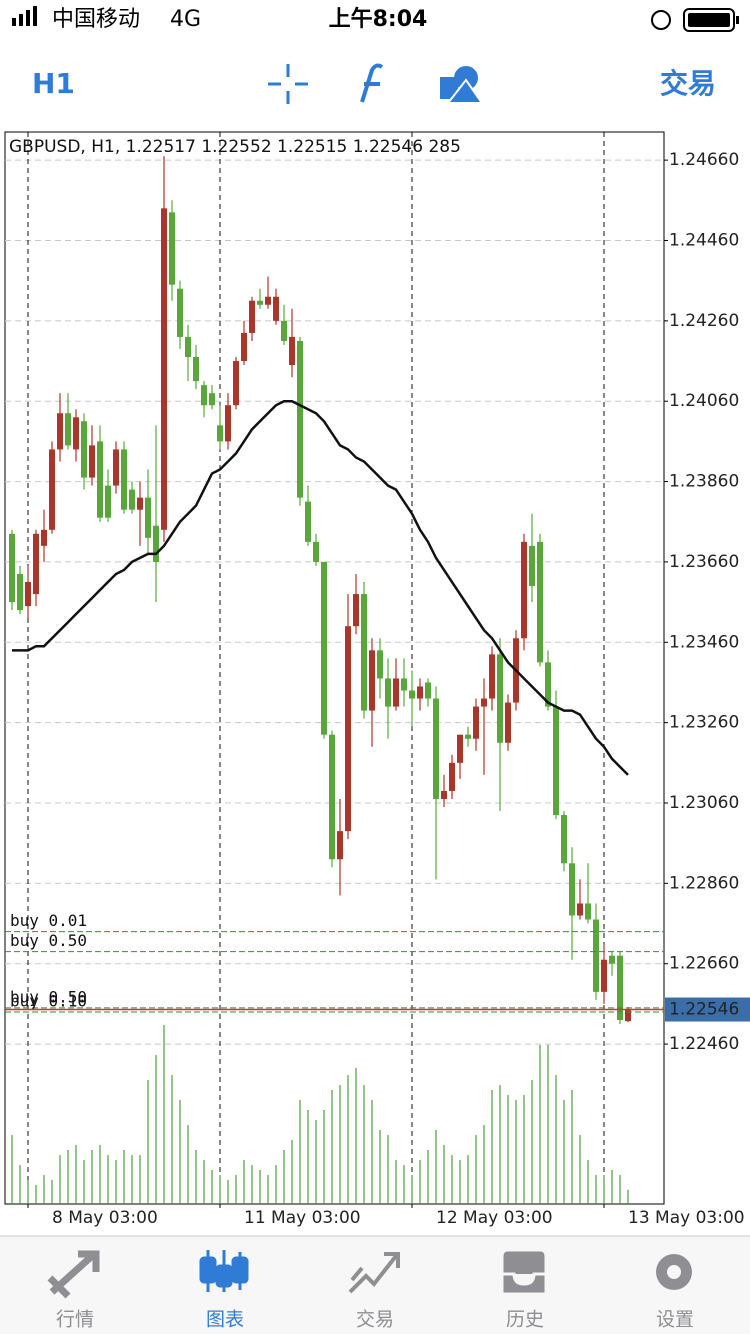 This screenshot has height=1334, width=750. What do you see at coordinates (225, 1320) in the screenshot?
I see `tab-label: 图表` at bounding box center [225, 1320].